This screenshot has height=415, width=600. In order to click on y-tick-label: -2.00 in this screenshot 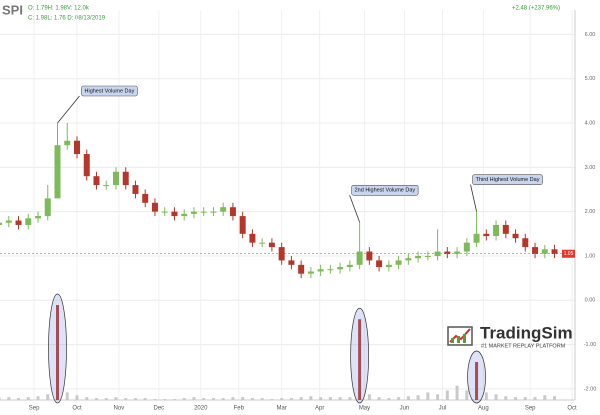, I will do `click(590, 389)`.